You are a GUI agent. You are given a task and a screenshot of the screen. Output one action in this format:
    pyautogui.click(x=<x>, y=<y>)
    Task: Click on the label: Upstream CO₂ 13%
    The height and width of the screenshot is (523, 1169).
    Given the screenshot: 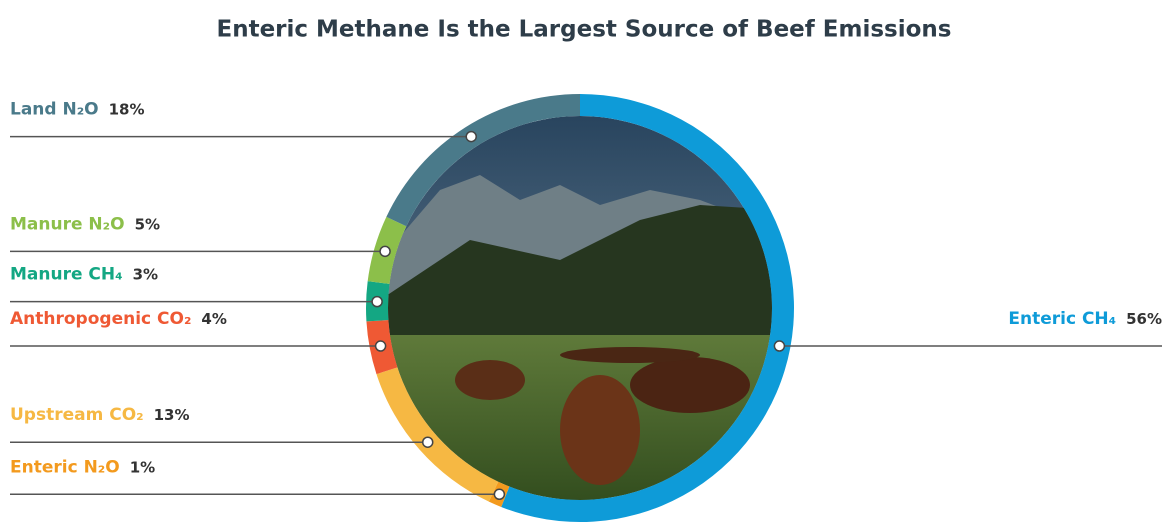 What is the action you would take?
    pyautogui.click(x=100, y=415)
    